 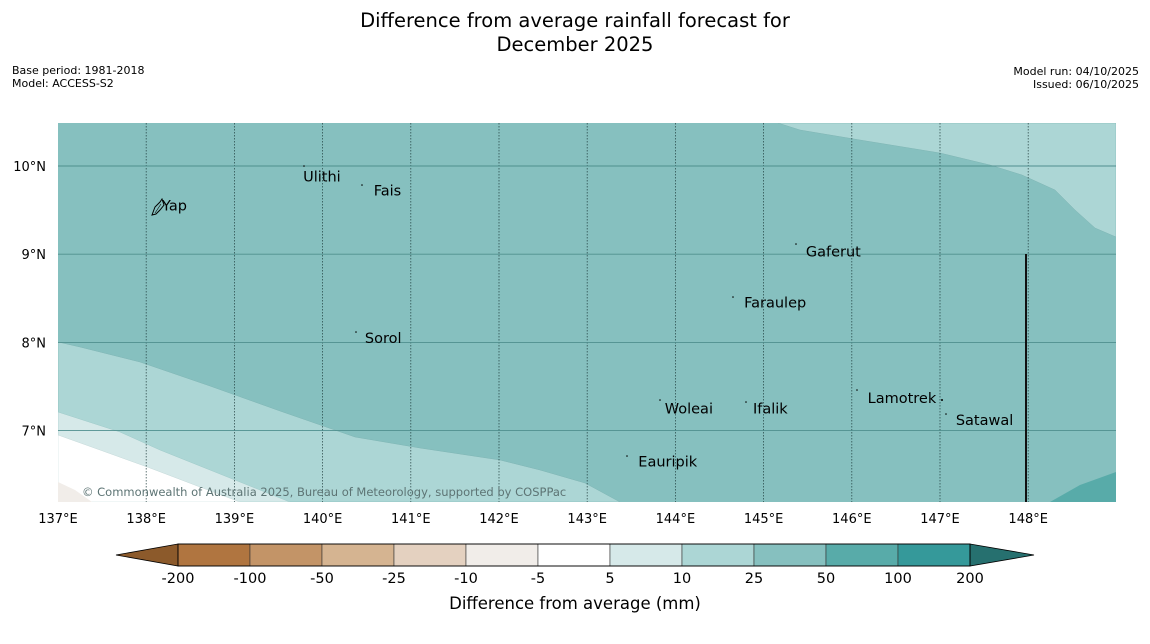 What do you see at coordinates (34, 432) in the screenshot?
I see `lat-tick-label: 7°N` at bounding box center [34, 432].